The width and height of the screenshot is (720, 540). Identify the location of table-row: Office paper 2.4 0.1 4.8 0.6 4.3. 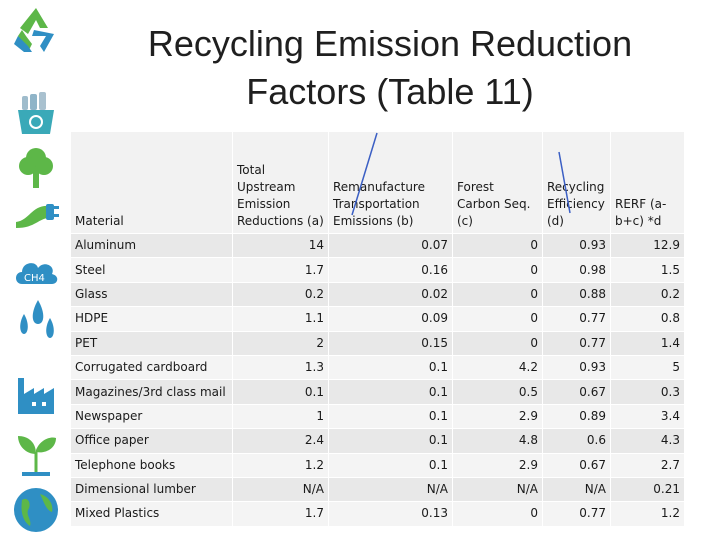
(377, 441).